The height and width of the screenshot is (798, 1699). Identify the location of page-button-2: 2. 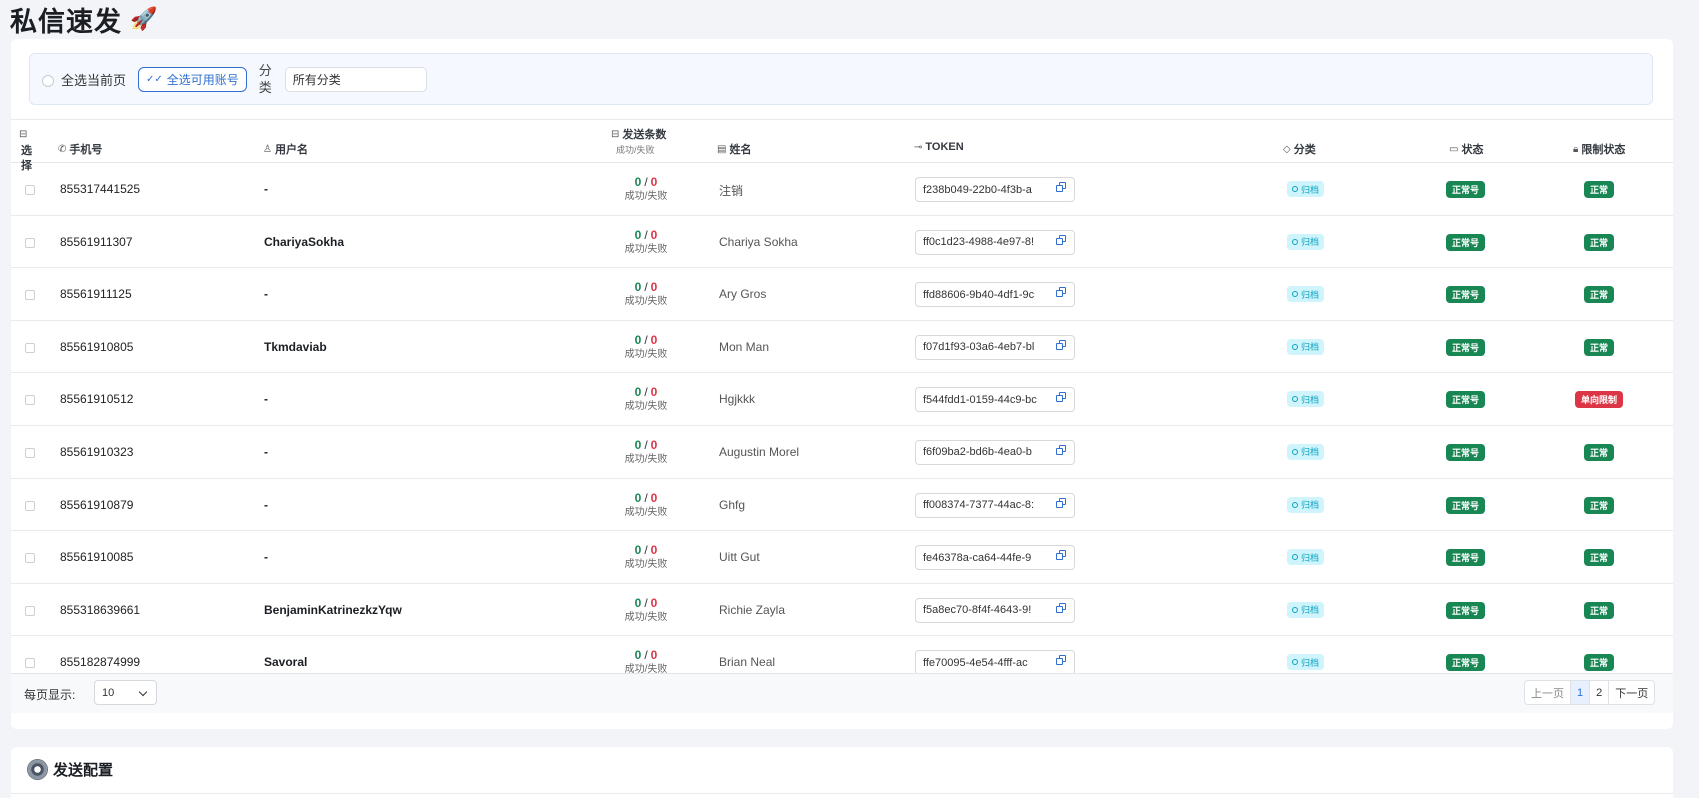
(1599, 692).